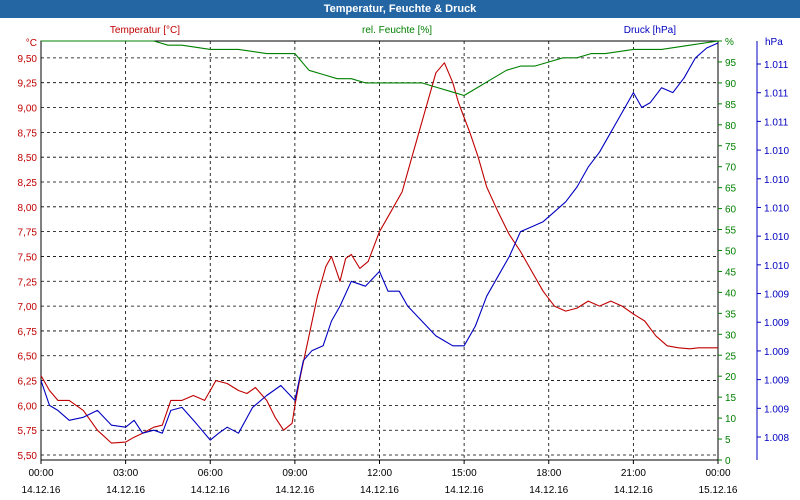 The height and width of the screenshot is (500, 800). I want to click on temperature-tick-label: 7,50, so click(28, 257).